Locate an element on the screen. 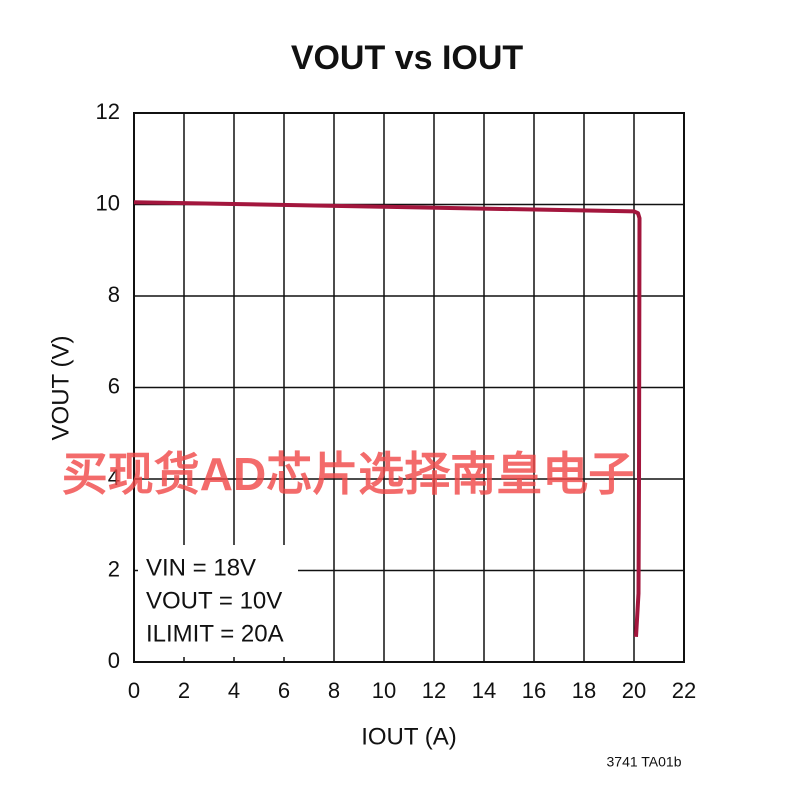  x-tick-label: 4 is located at coordinates (234, 690).